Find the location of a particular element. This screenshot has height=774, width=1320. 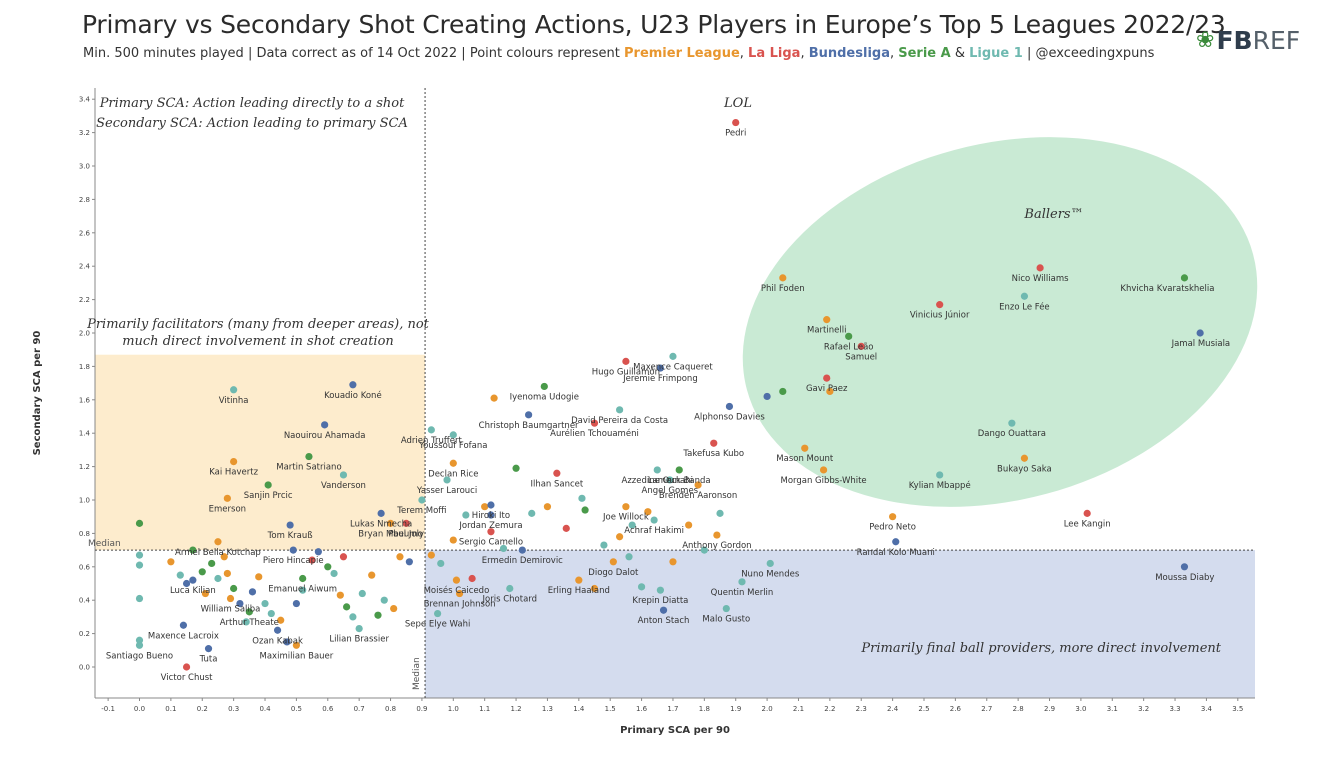

x-tick-label: 0.9 is located at coordinates (421, 709).